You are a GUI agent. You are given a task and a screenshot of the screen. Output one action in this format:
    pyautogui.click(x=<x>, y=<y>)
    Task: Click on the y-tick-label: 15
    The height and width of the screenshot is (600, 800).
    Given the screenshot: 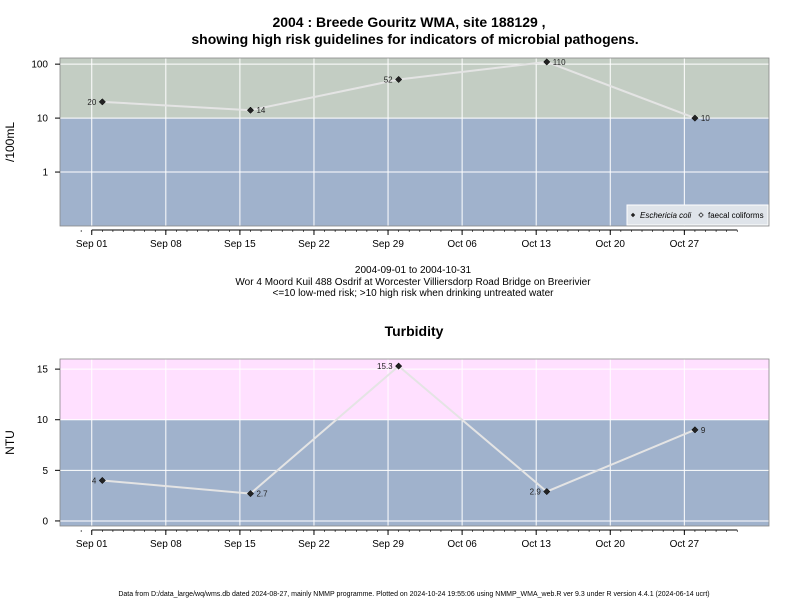 What is the action you would take?
    pyautogui.click(x=43, y=370)
    